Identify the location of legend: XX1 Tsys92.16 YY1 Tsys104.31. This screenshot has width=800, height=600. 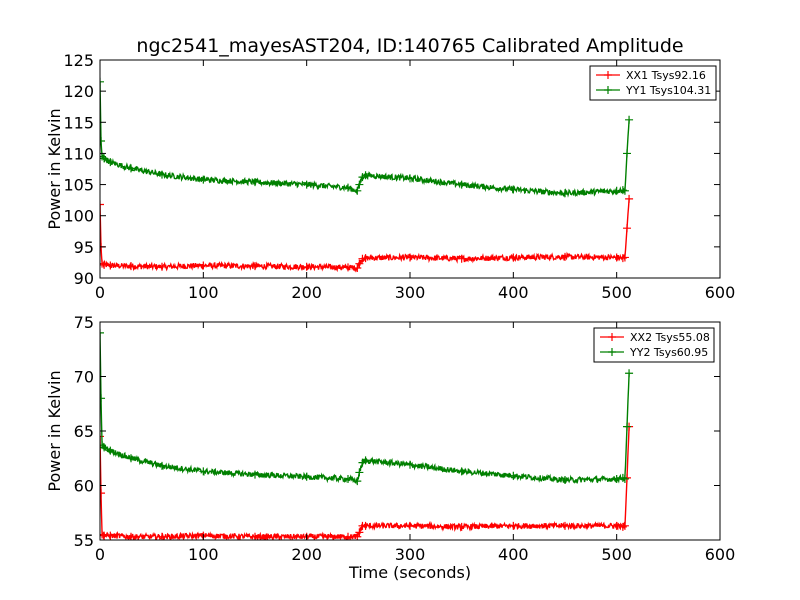
(653, 83).